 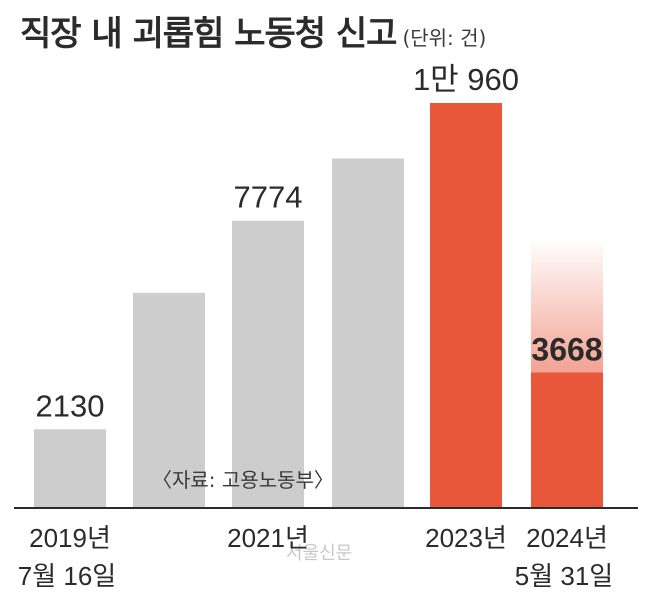 I want to click on data-label: 1만 960, so click(x=466, y=79).